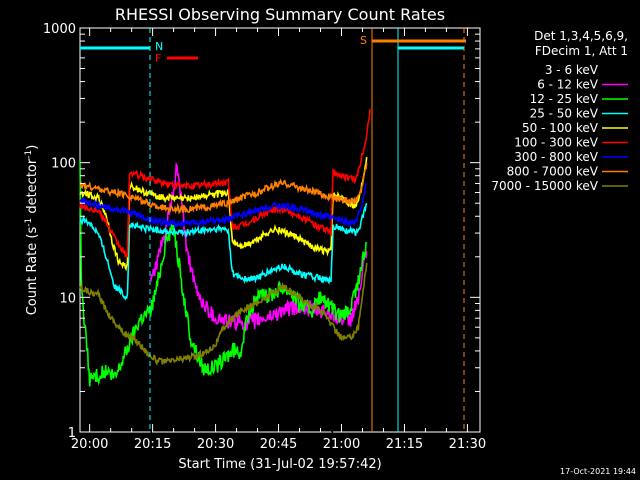 This screenshot has width=640, height=480. What do you see at coordinates (572, 70) in the screenshot?
I see `legend-entry-label: 3 - 6 keV` at bounding box center [572, 70].